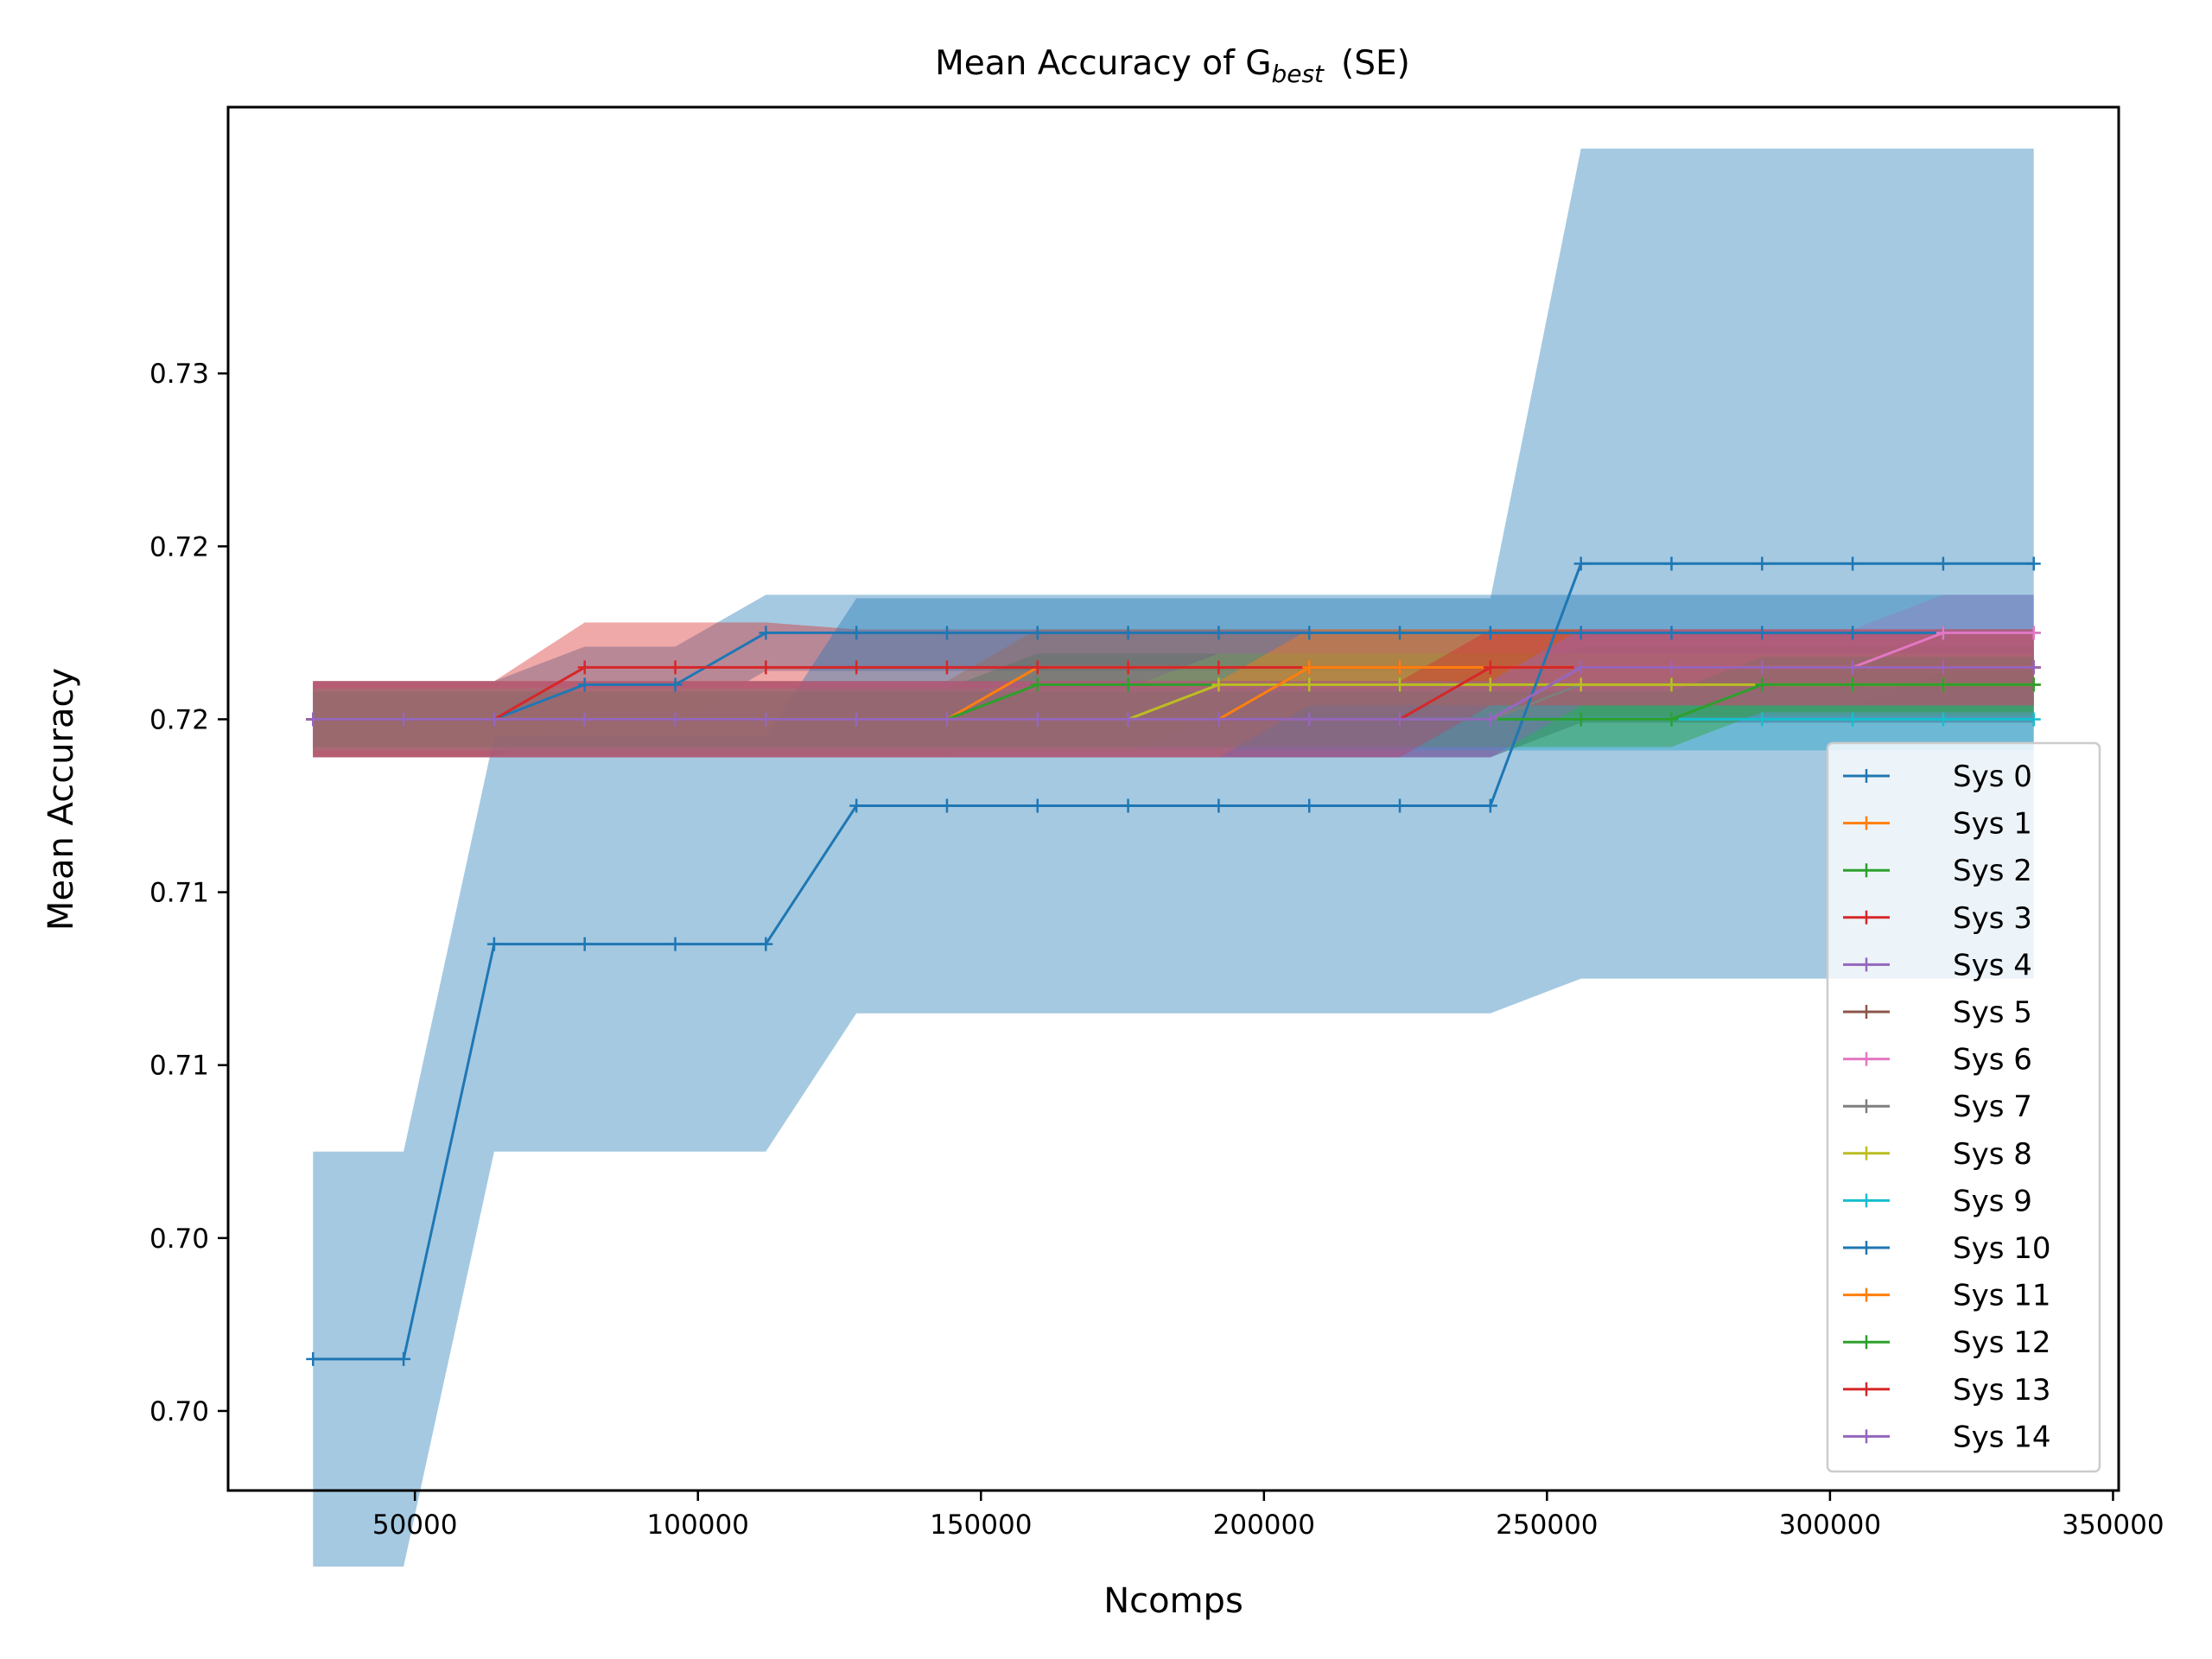  What do you see at coordinates (188, 893) in the screenshot?
I see `y-axis-ticks: 0.70 0.70 0.71 0.71 0.72 0.72 0.73` at bounding box center [188, 893].